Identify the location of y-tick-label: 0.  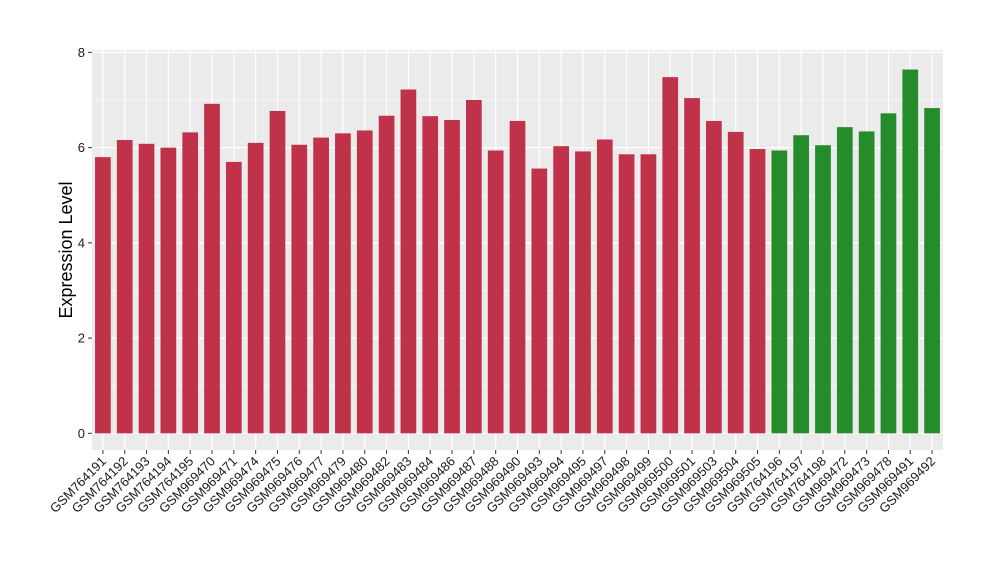
(81, 433).